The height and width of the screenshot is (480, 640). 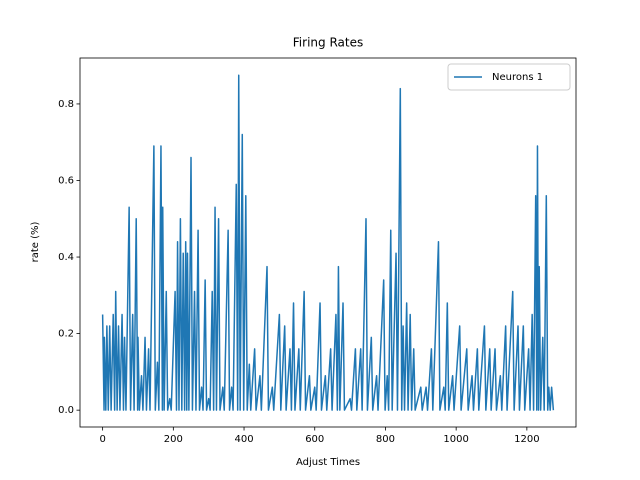 What do you see at coordinates (66, 104) in the screenshot?
I see `y-tick-label: 0.8` at bounding box center [66, 104].